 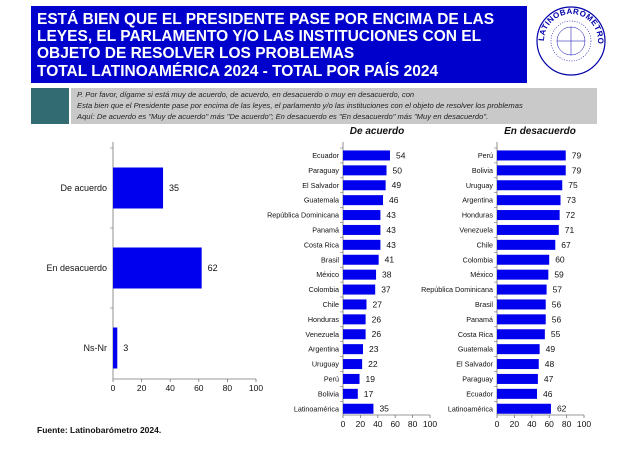 What do you see at coordinates (213, 268) in the screenshot?
I see `value-label: 62` at bounding box center [213, 268].